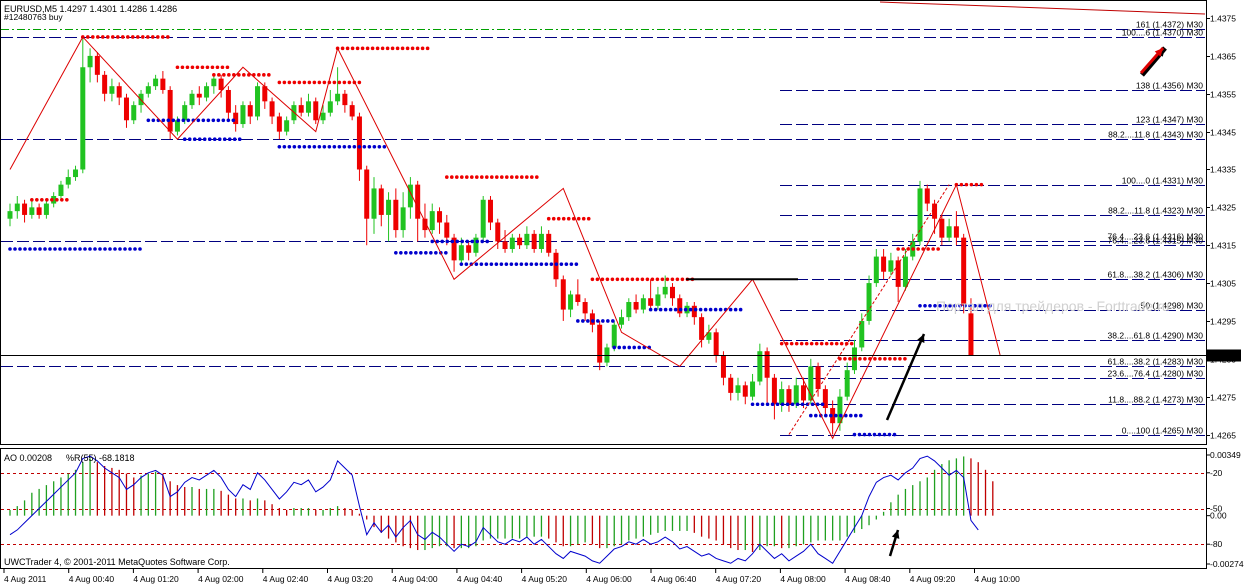  What do you see at coordinates (905, 377) in the screenshot?
I see `up-arrow-icon` at bounding box center [905, 377].